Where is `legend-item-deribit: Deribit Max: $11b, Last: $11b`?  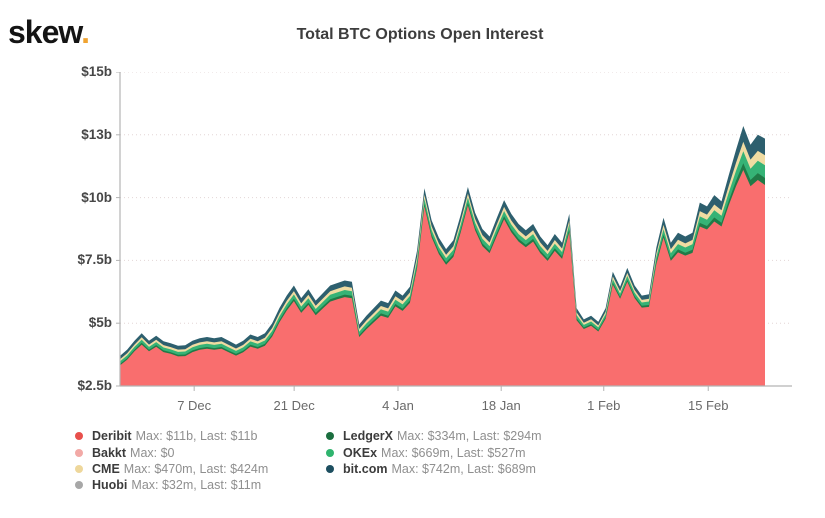 legend-item-deribit: Deribit Max: $11b, Last: $11b is located at coordinates (171, 436).